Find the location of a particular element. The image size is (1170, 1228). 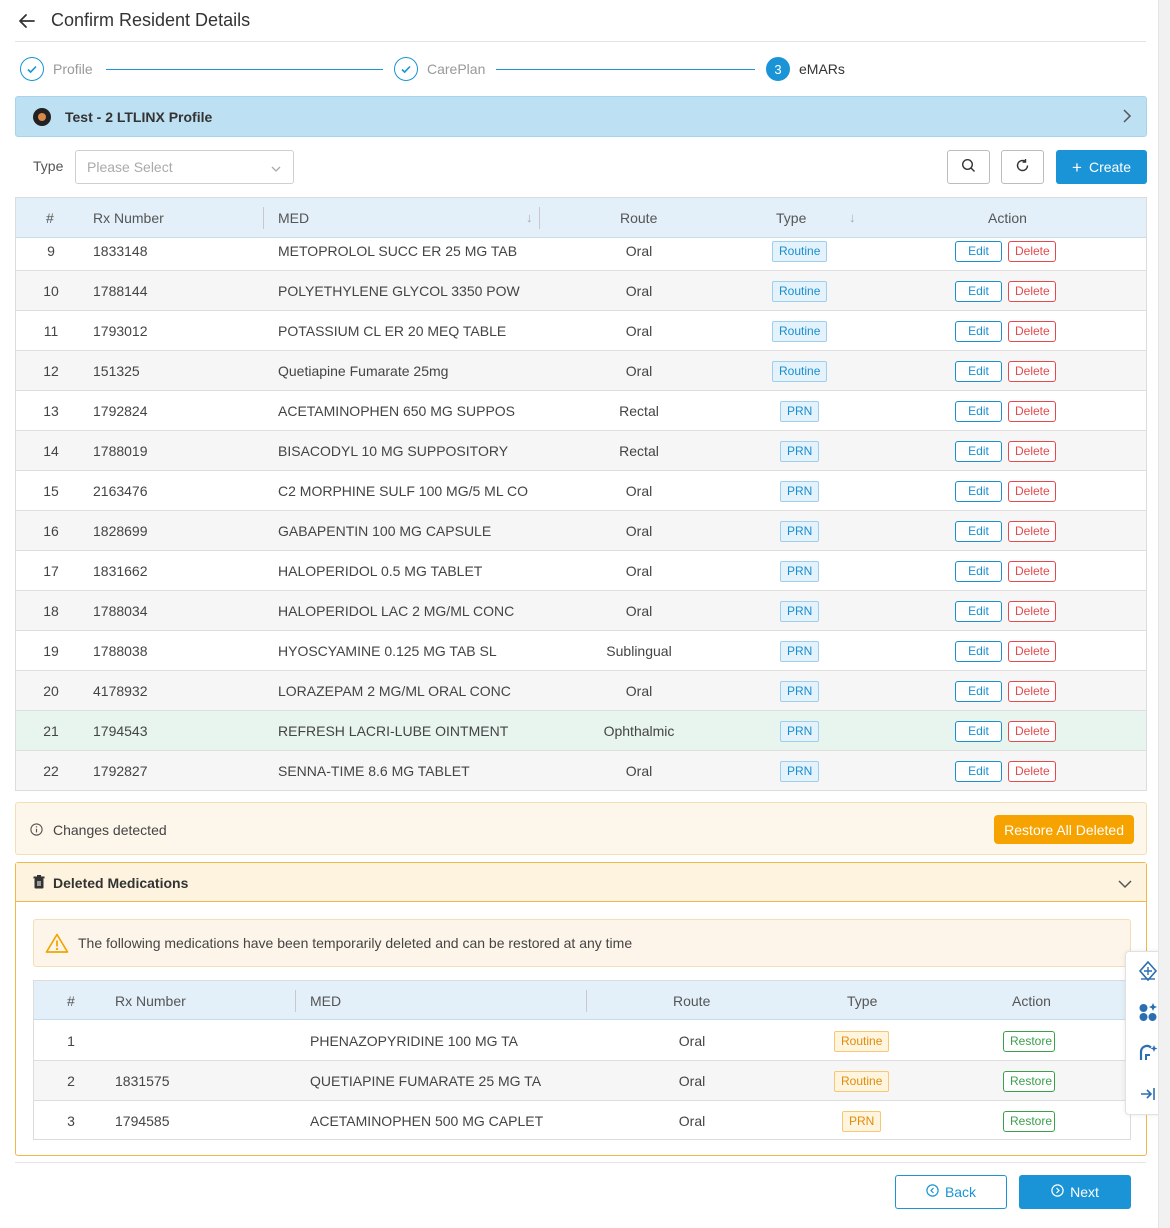

search-button is located at coordinates (968, 167).